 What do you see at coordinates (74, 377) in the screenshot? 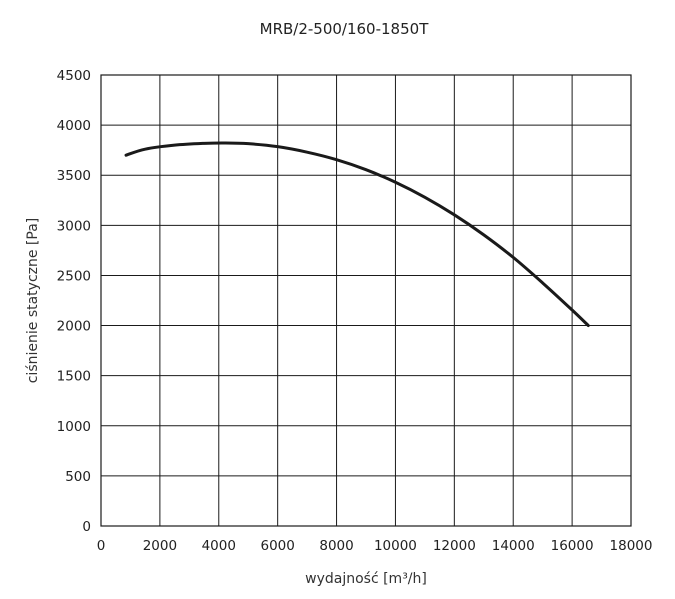
I see `y-tick-label: 1500` at bounding box center [74, 377].